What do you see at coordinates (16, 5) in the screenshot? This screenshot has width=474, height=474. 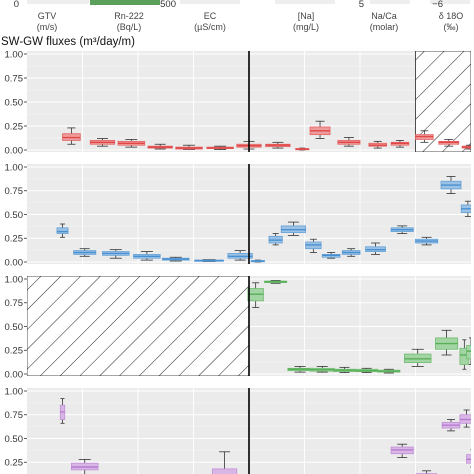 I see `top-tick-0: 0` at bounding box center [16, 5].